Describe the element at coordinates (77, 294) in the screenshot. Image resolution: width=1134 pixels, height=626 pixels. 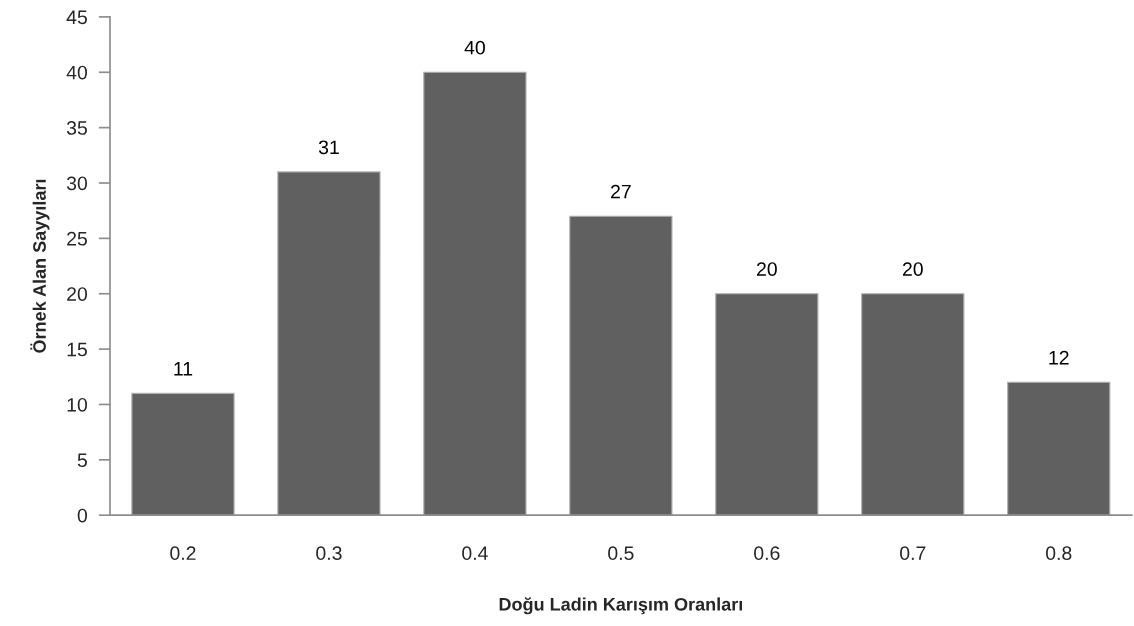
I see `y-tick-label: 20` at that location.